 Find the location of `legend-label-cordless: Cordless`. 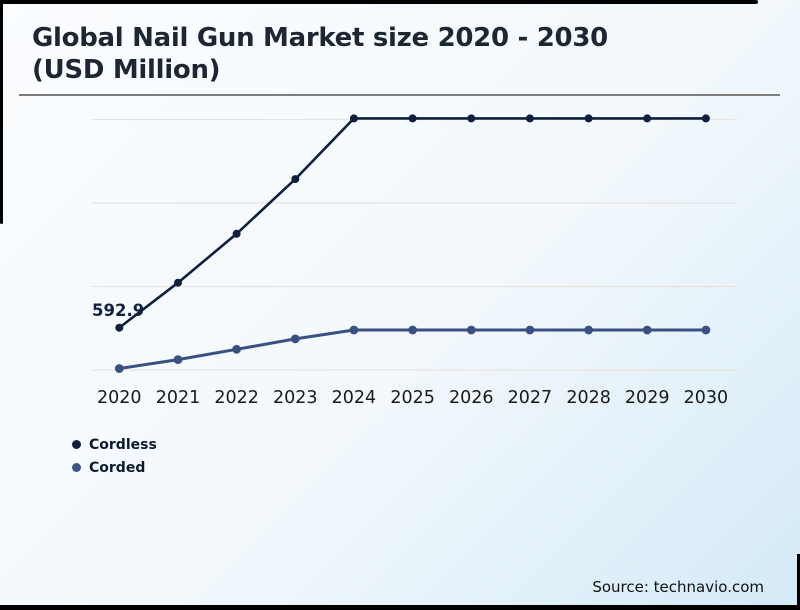

legend-label-cordless: Cordless is located at coordinates (123, 444).